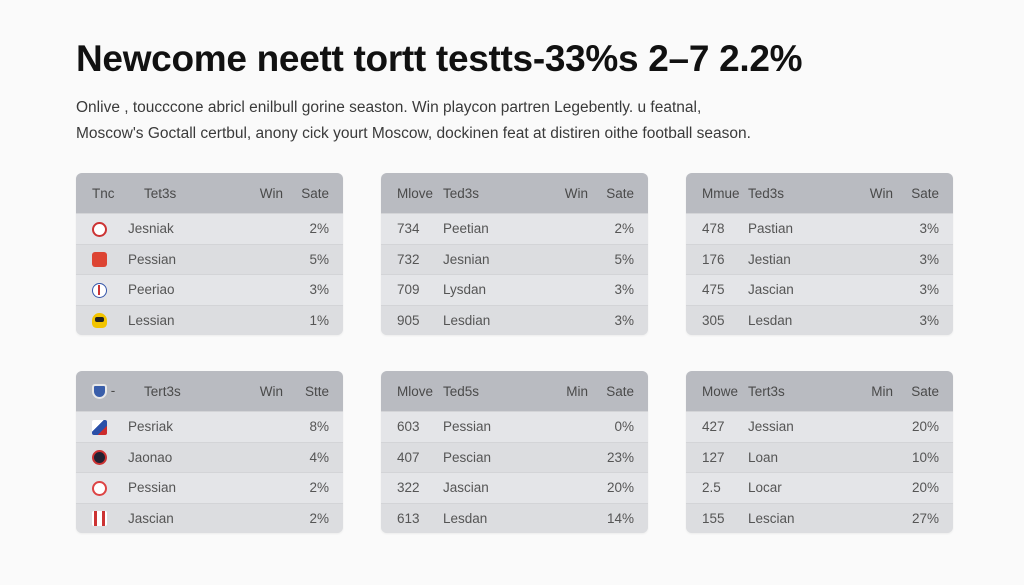 This screenshot has height=585, width=1024. Describe the element at coordinates (209, 228) in the screenshot. I see `table-row: Jesniak 2%` at that location.